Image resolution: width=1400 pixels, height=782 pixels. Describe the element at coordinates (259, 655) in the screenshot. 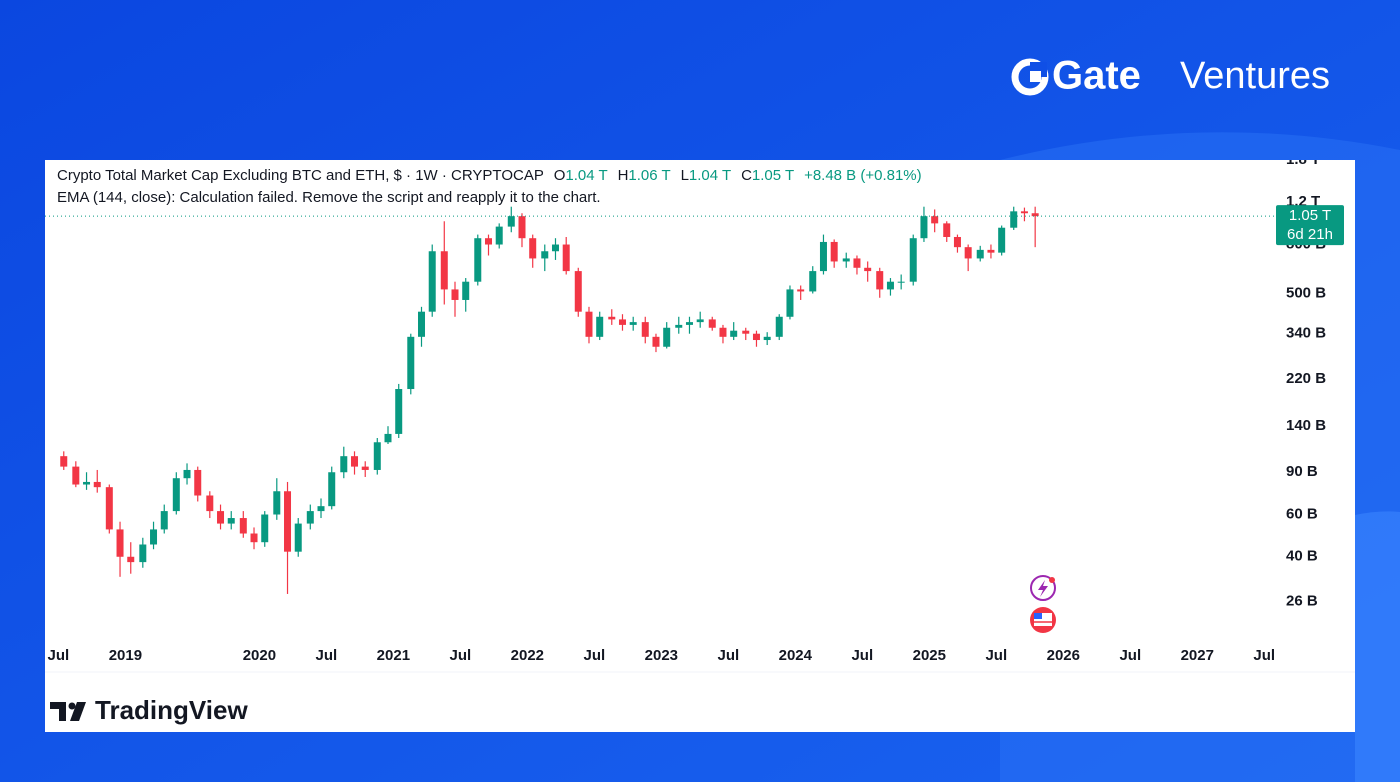

I see `x-tick-label: 2020` at that location.